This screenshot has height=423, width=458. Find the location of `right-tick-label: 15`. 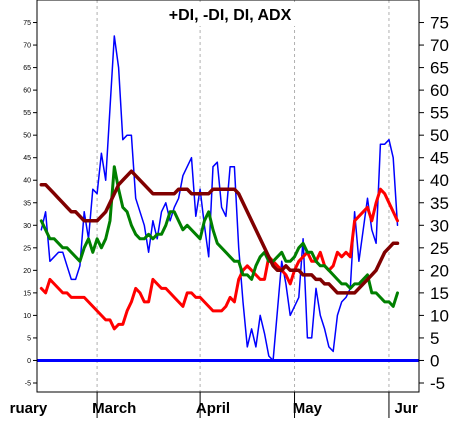

right-tick-label: 15 is located at coordinates (439, 293).